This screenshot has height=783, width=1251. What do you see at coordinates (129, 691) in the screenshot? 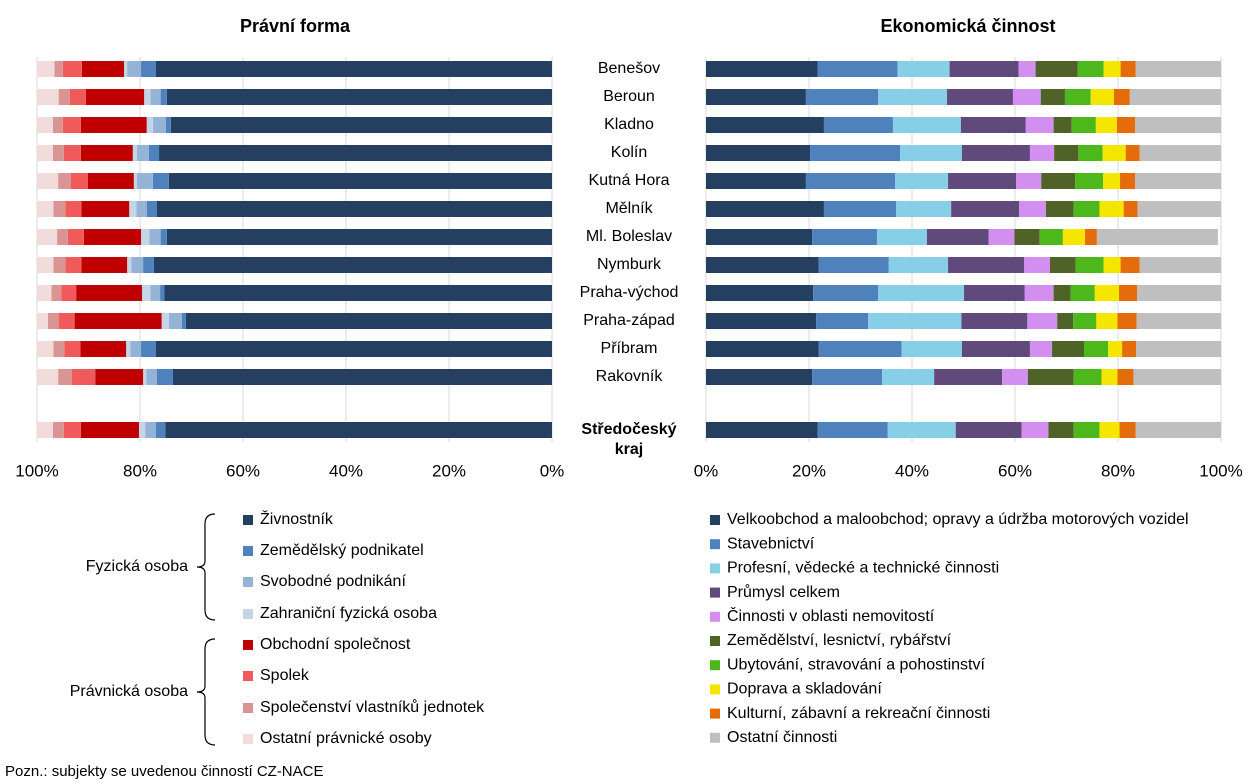
I see `legend-group-label: Právnická osoba` at bounding box center [129, 691].